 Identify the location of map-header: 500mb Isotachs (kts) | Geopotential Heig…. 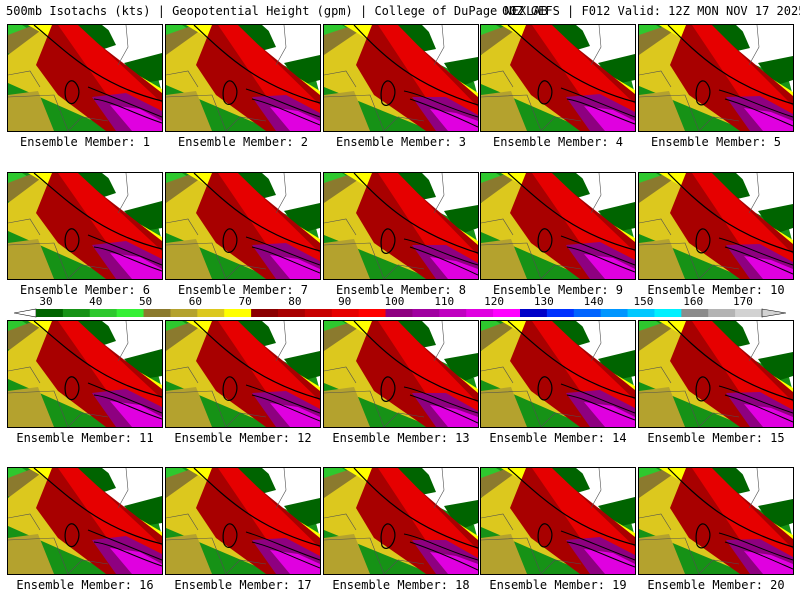
(400, 11).